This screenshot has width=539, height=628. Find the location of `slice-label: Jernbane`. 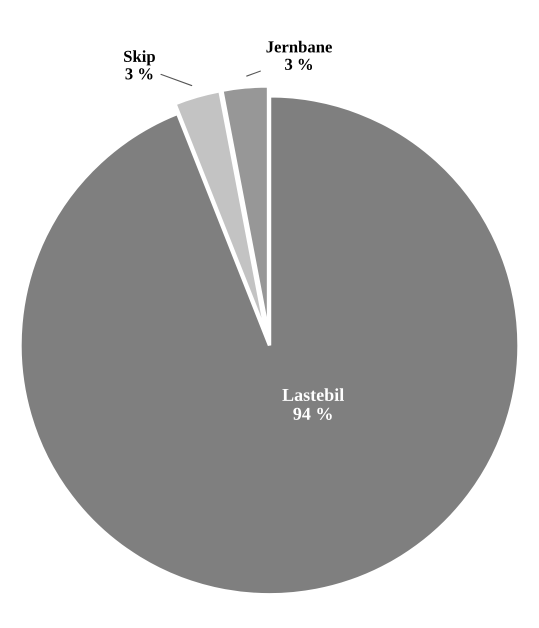

slice-label: Jernbane is located at coordinates (299, 46).